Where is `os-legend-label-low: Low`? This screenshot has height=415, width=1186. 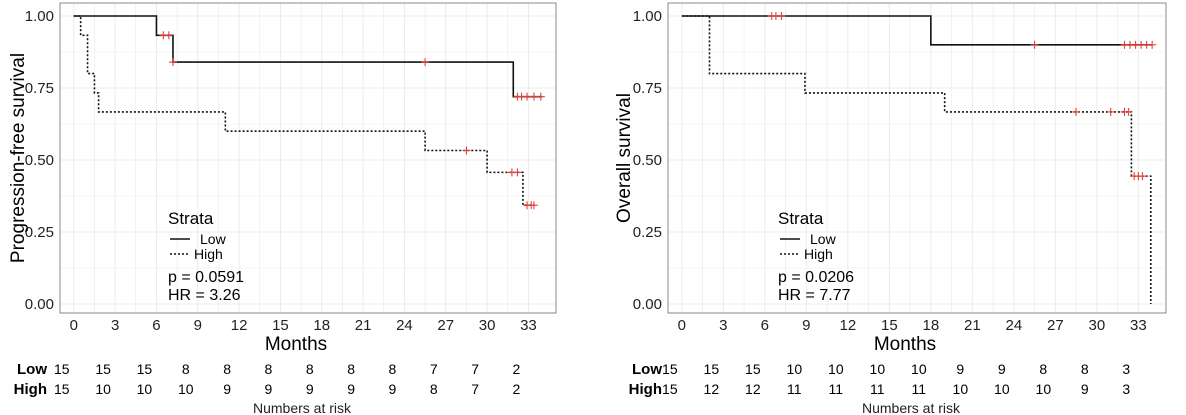
os-legend-label-low: Low is located at coordinates (823, 239).